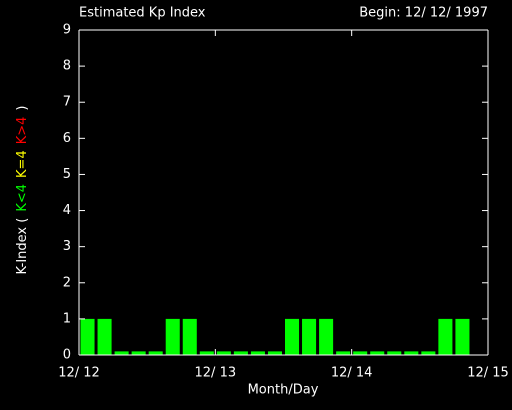 The image size is (512, 410). Describe the element at coordinates (22, 107) in the screenshot. I see `y-label-close: )` at that location.